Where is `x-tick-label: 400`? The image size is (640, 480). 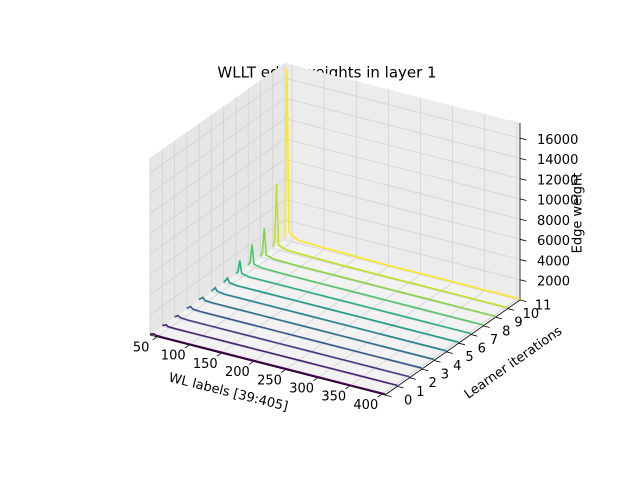
x-tick-label: 400 is located at coordinates (365, 405).